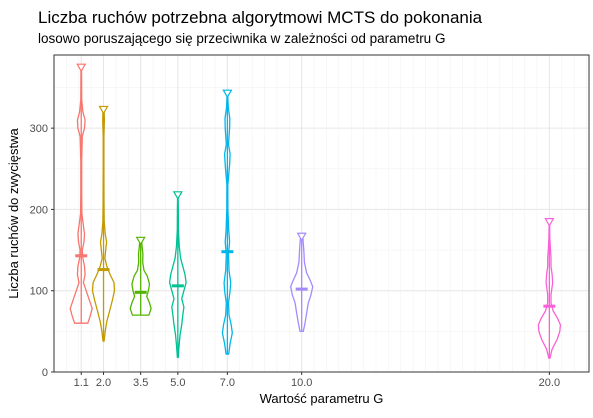 The image size is (593, 418). I want to click on x-tick-label: 20.0, so click(549, 383).